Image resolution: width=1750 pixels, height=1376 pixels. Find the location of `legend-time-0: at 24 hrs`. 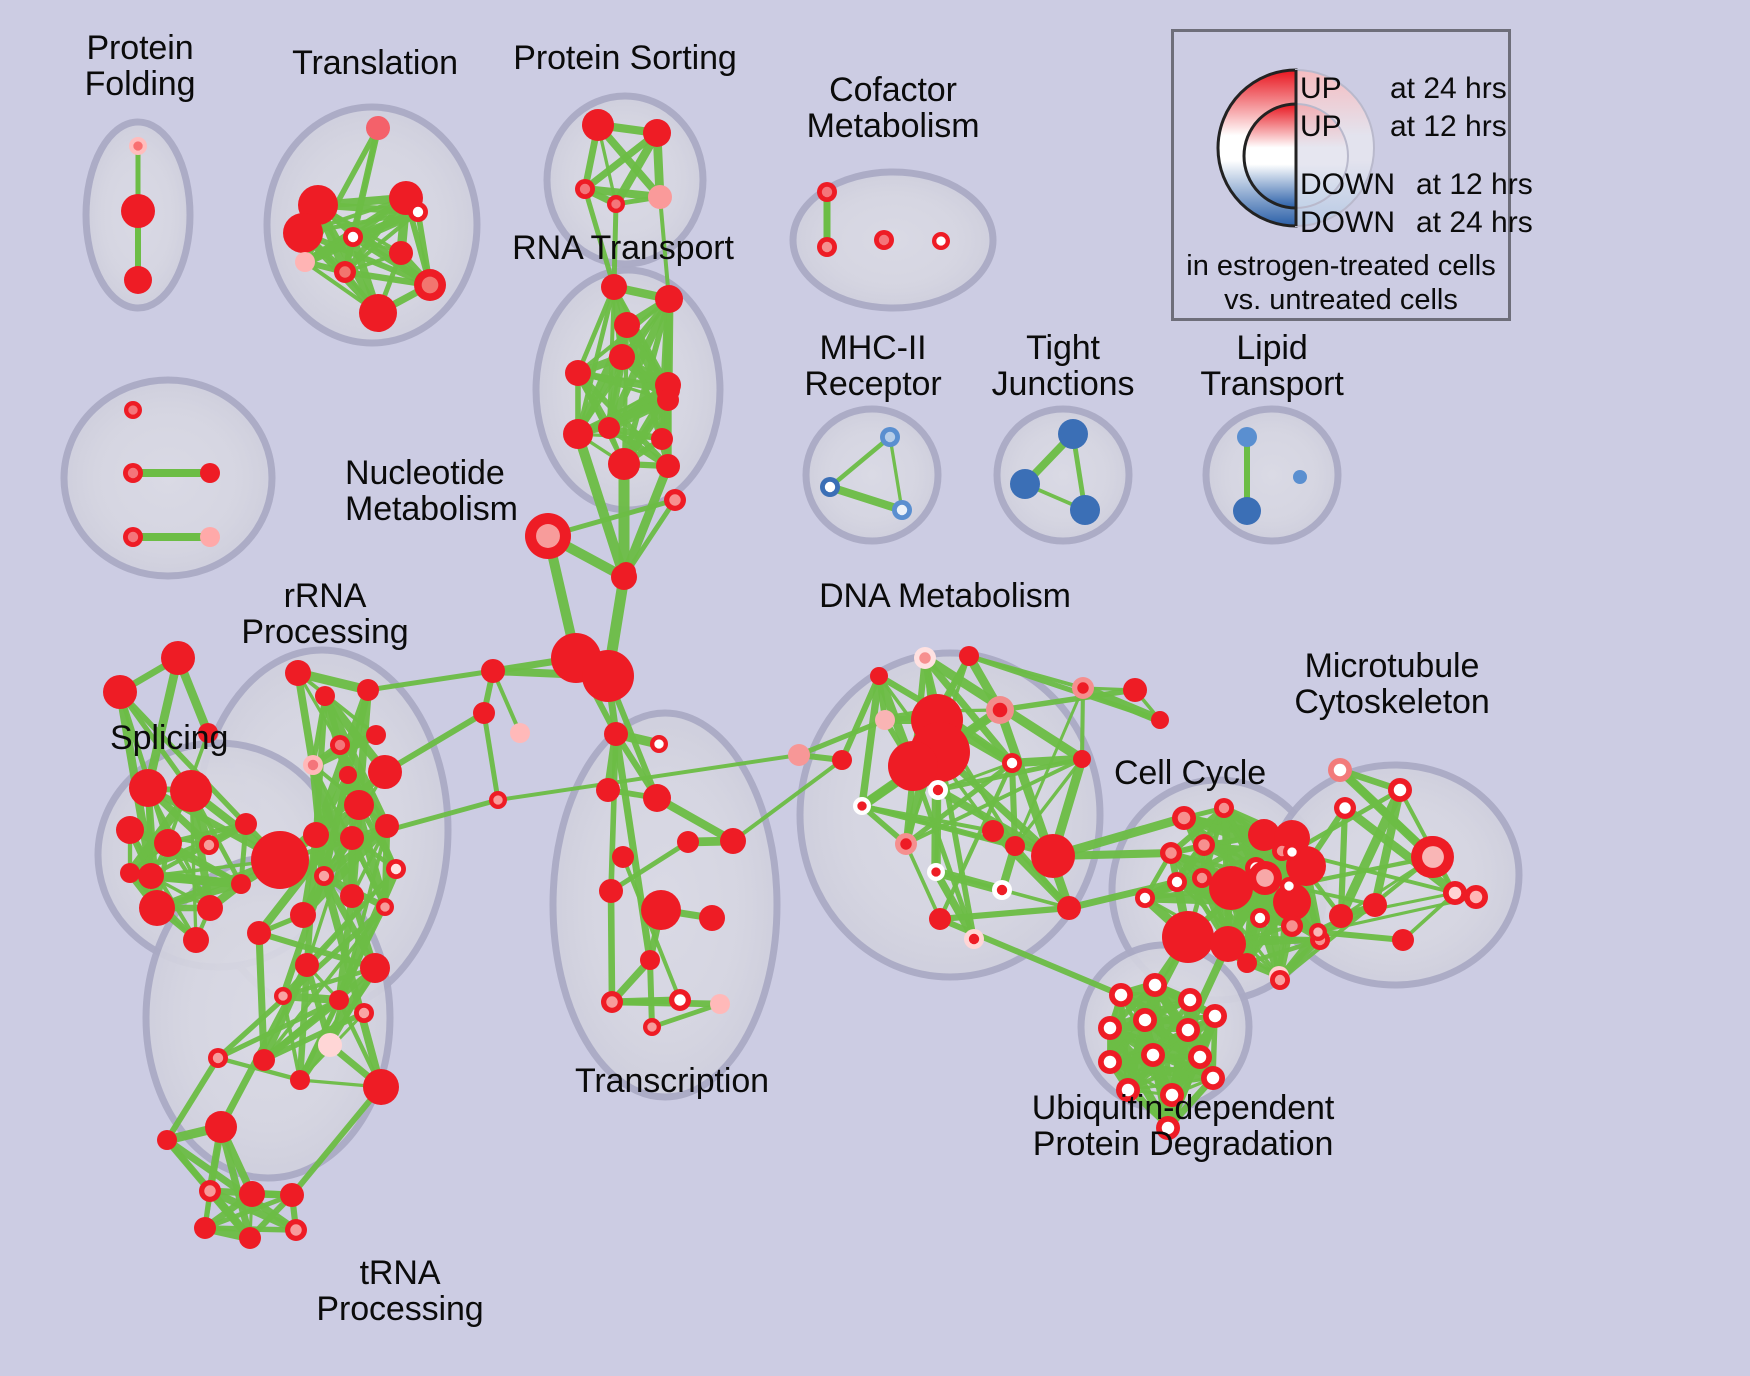

legend-time-0: at 24 hrs is located at coordinates (1448, 88).